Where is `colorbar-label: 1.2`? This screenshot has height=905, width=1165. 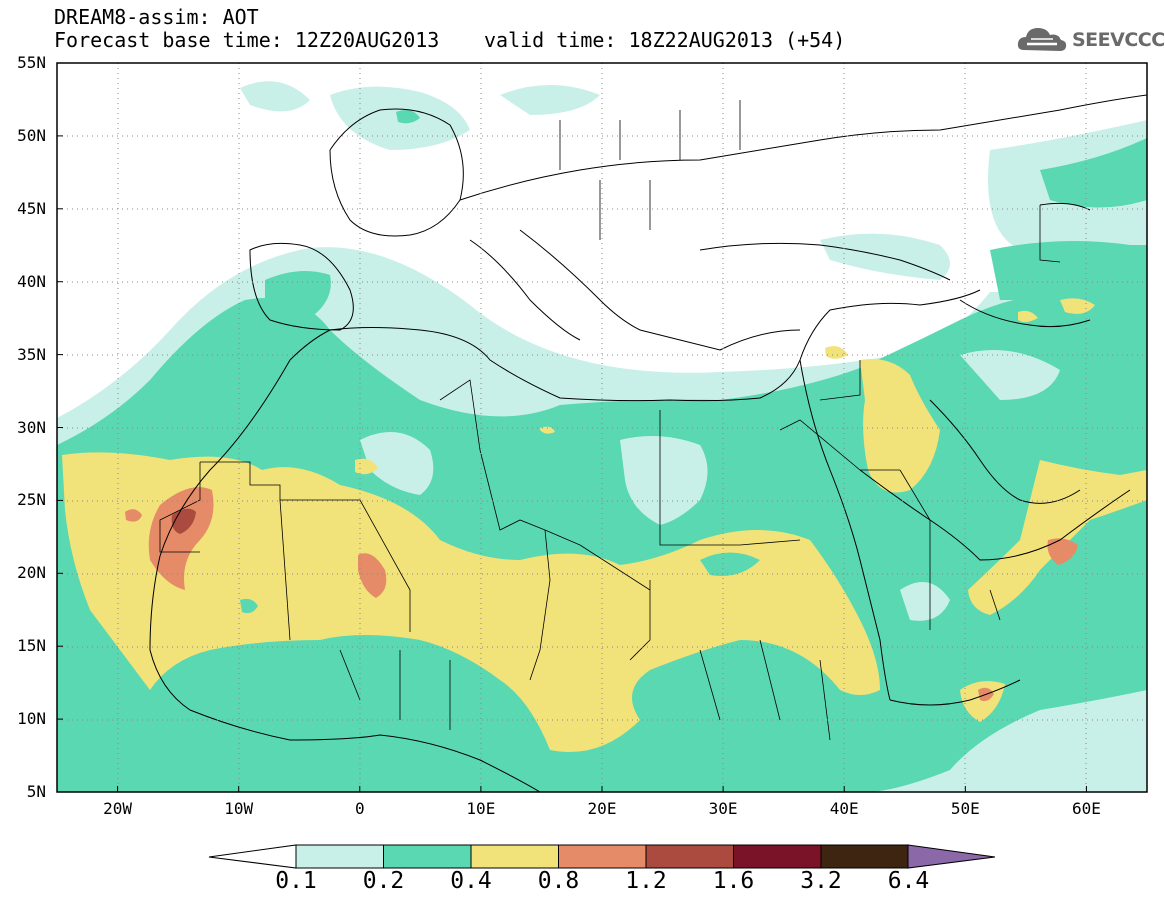 colorbar-label: 1.2 is located at coordinates (646, 881).